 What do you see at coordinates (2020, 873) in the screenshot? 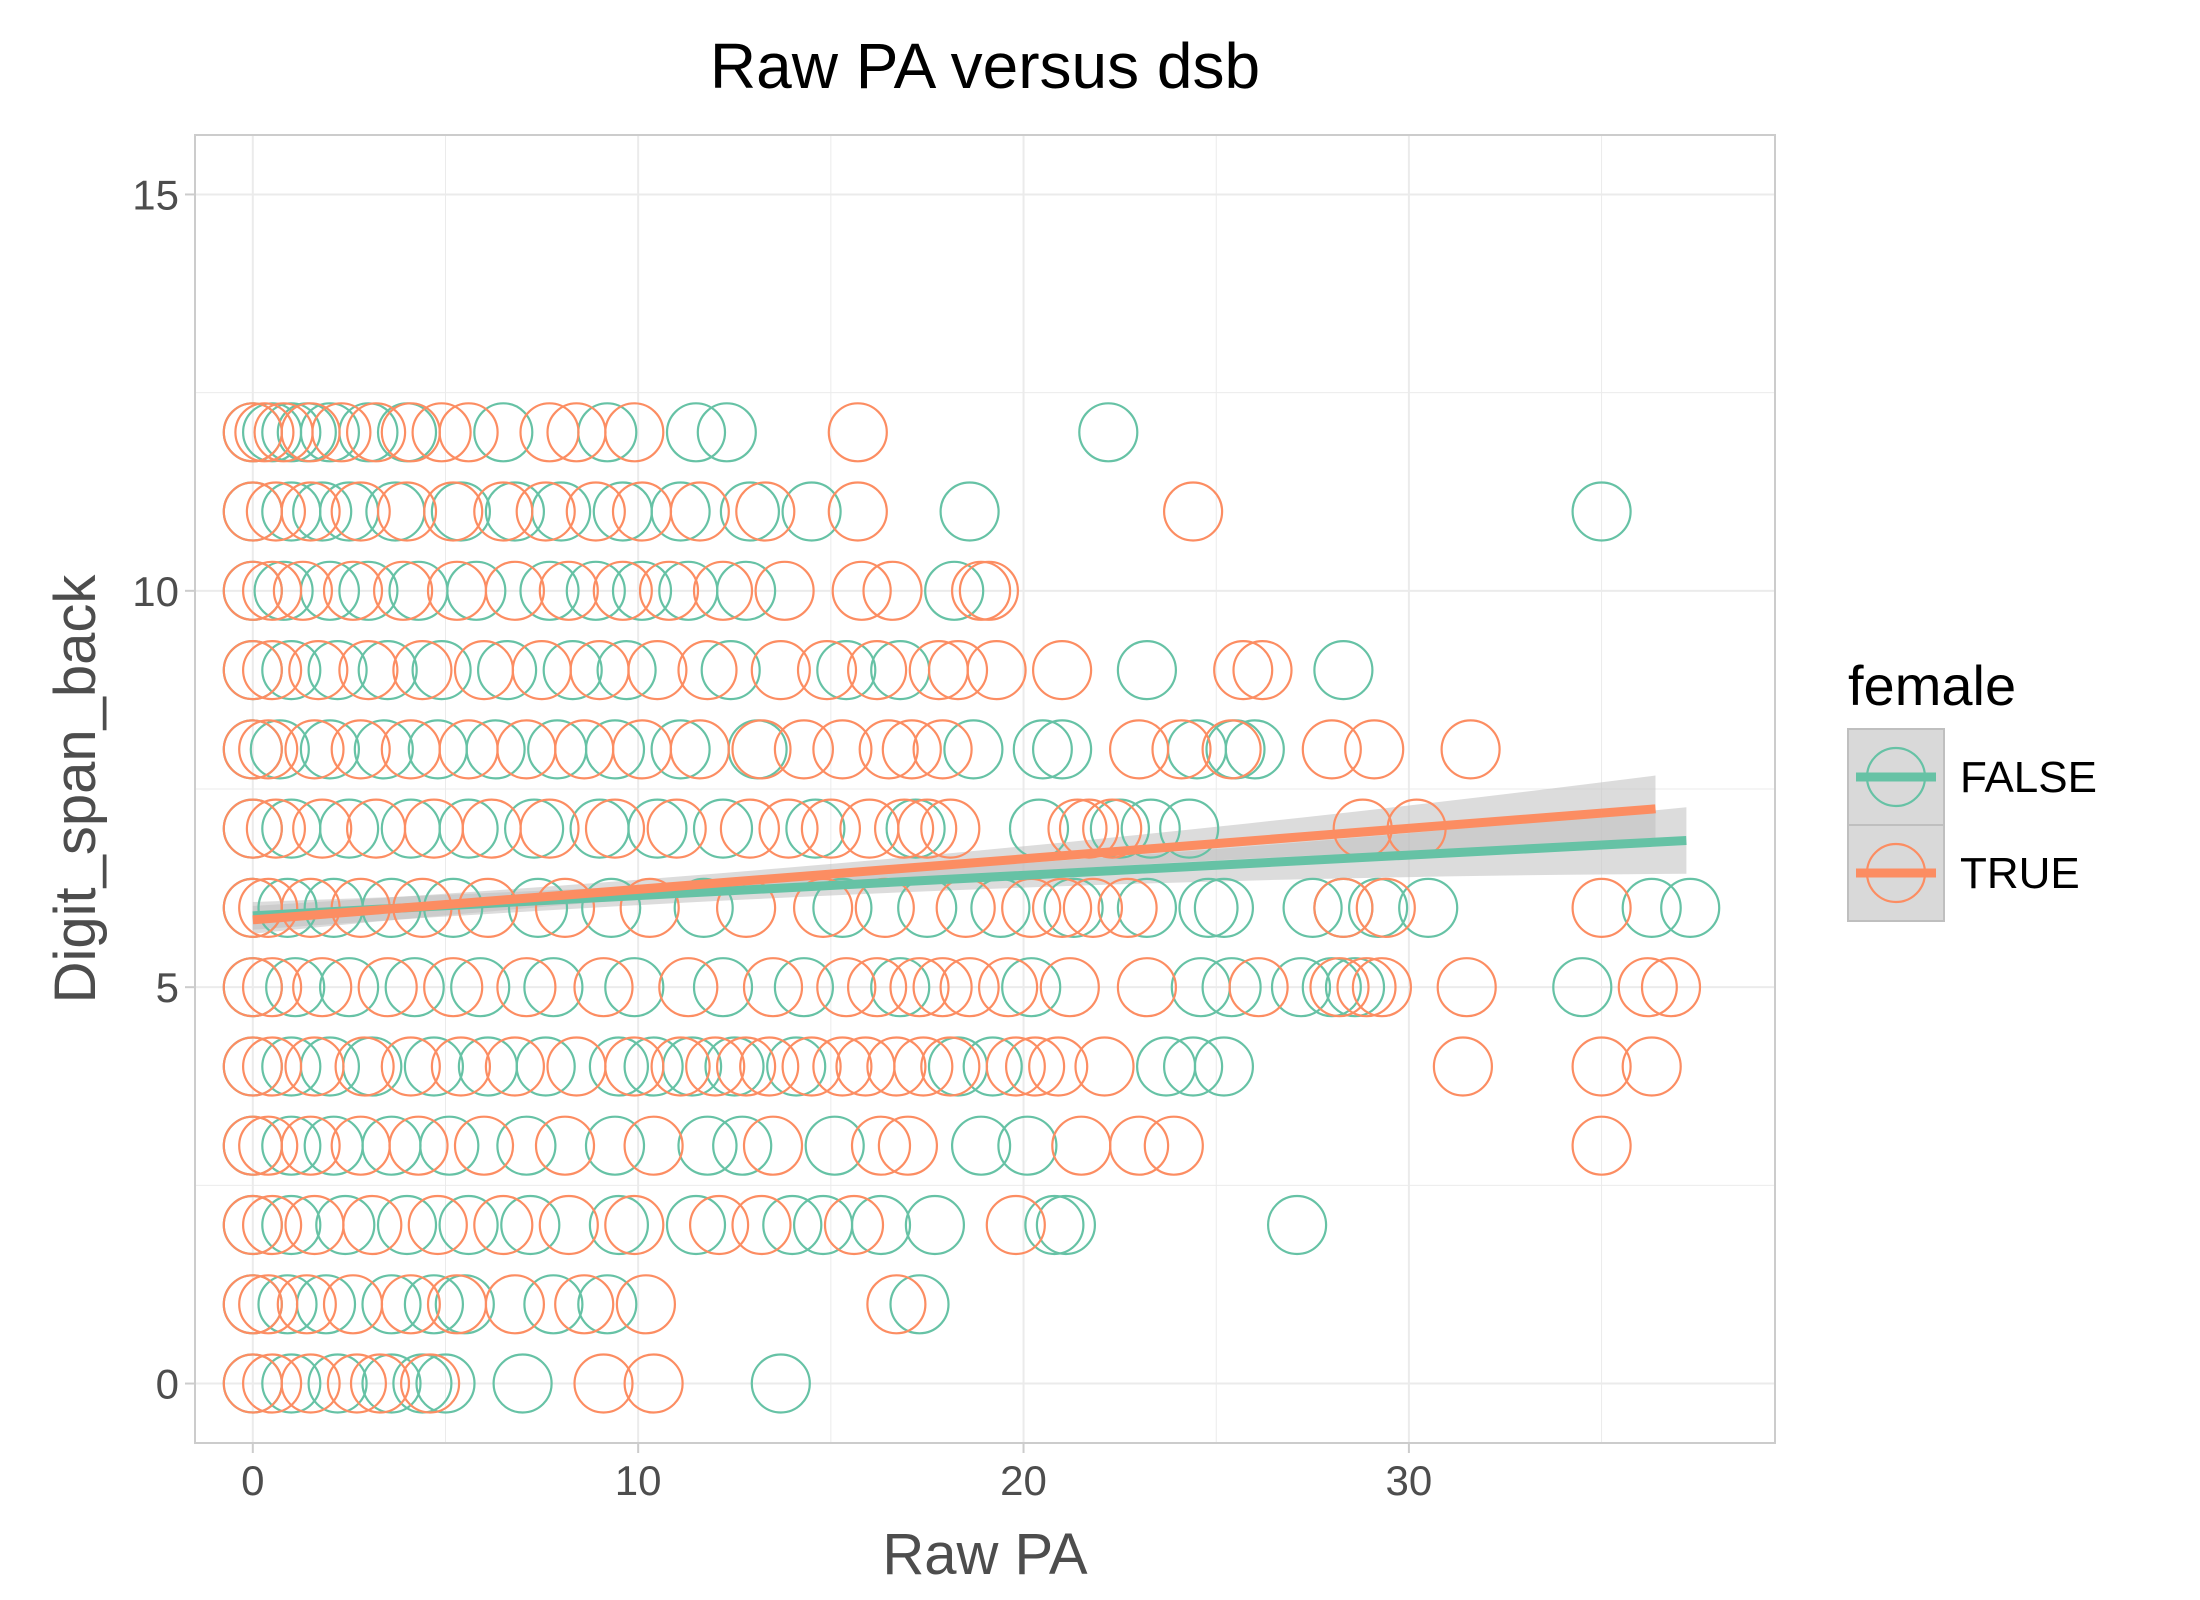
I see `legend-label-true: TRUE` at bounding box center [2020, 873].